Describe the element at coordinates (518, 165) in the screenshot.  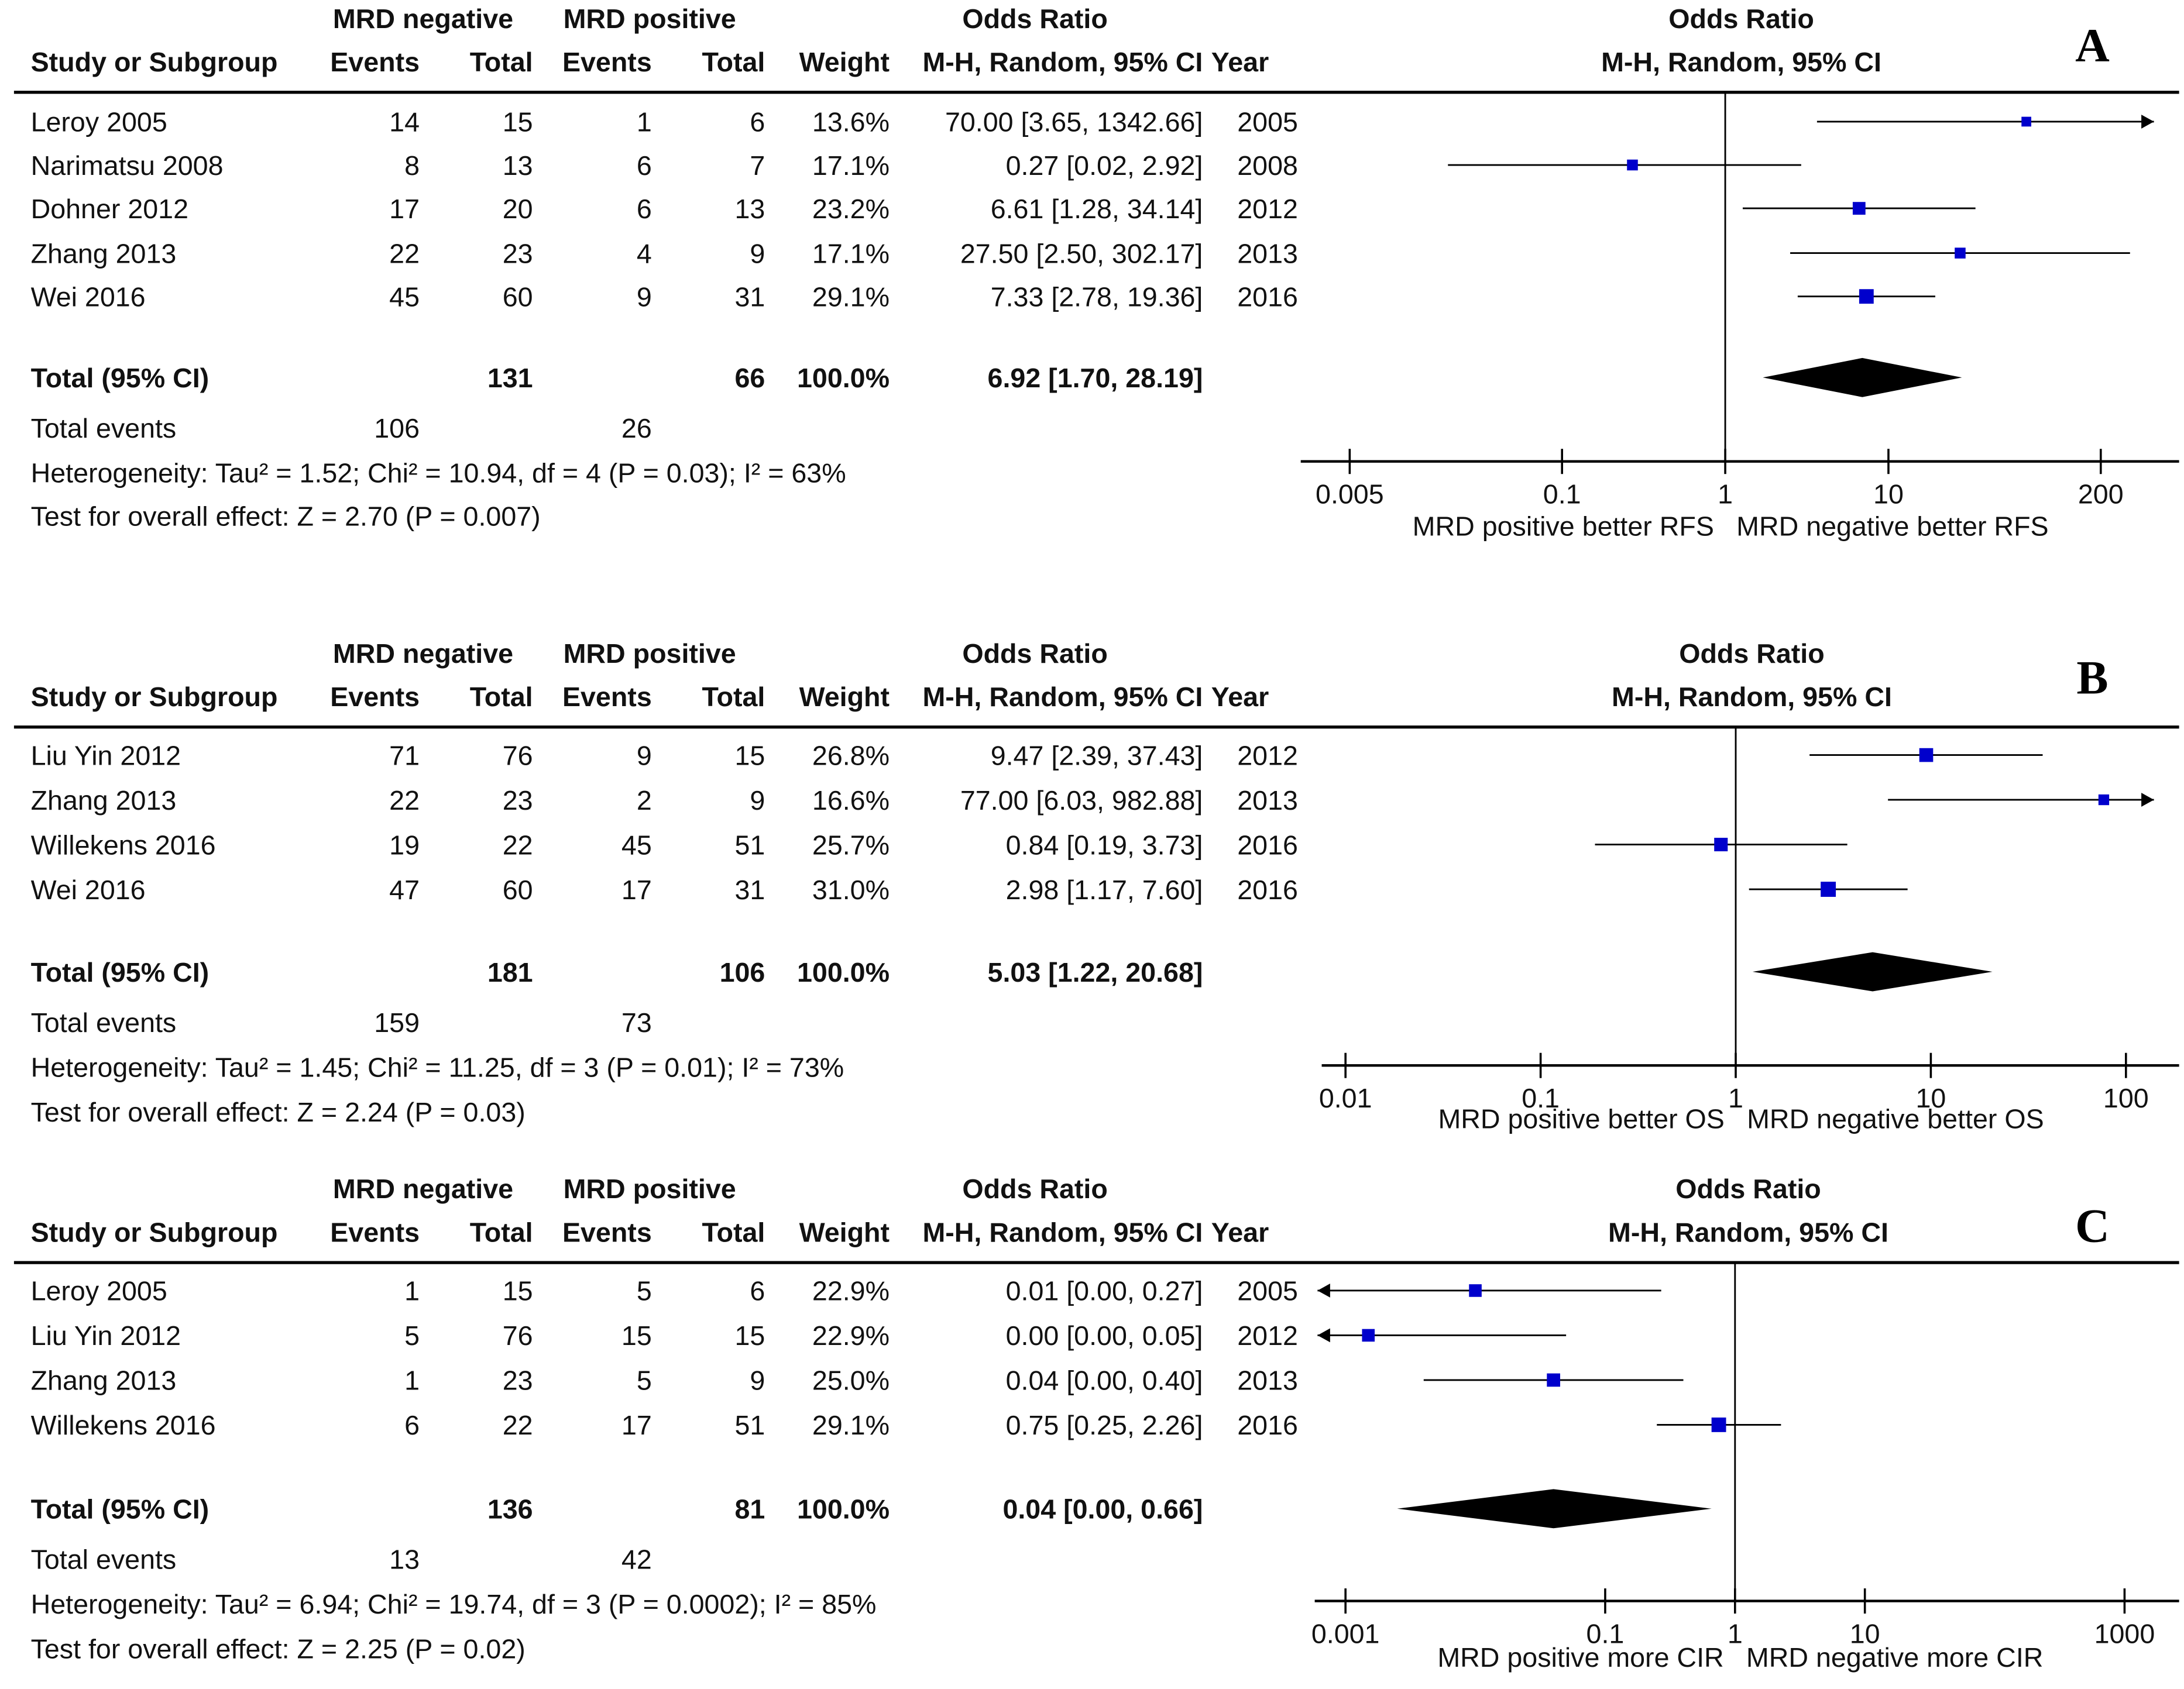
I see `total-group1: 13` at that location.